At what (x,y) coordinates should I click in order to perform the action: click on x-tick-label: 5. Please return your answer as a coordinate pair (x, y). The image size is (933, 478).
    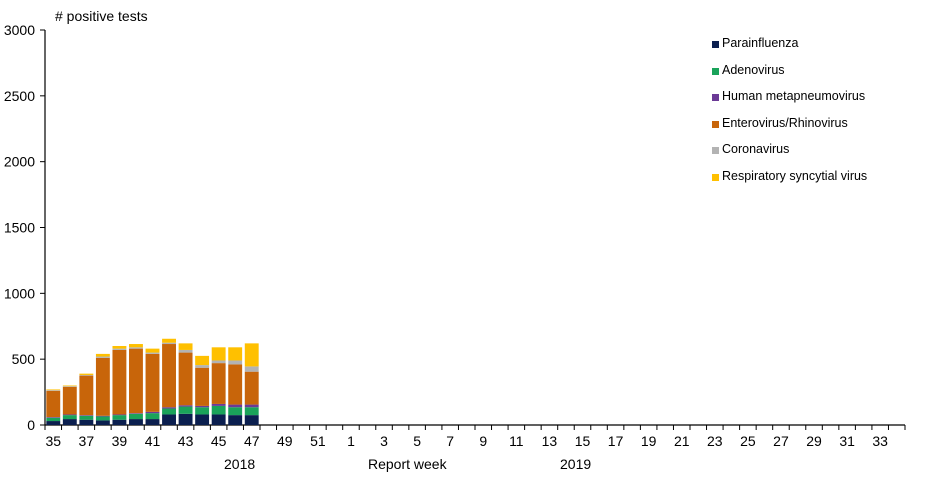
    Looking at the image, I should click on (417, 441).